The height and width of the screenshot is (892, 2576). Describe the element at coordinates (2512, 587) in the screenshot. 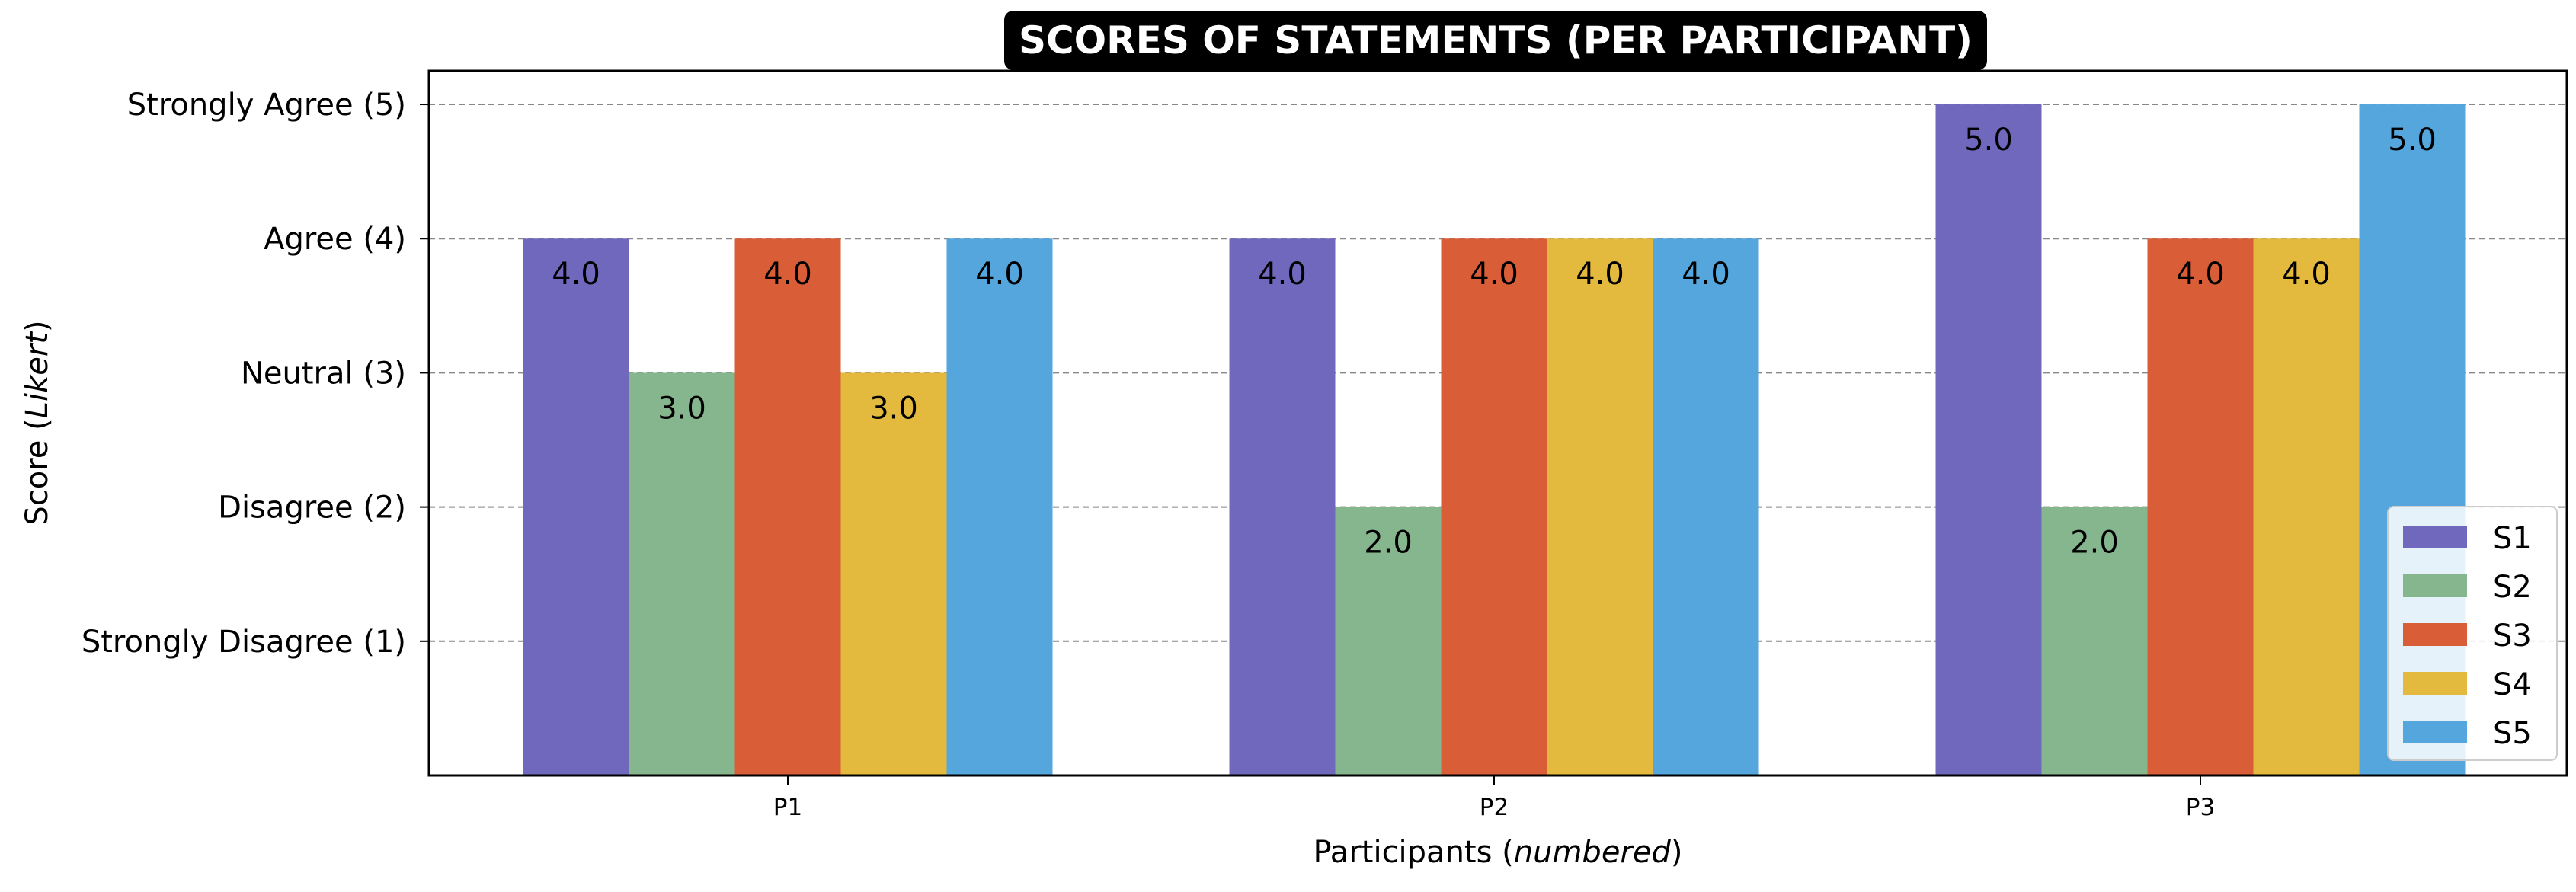

I see `legend-label-s2: S2` at that location.